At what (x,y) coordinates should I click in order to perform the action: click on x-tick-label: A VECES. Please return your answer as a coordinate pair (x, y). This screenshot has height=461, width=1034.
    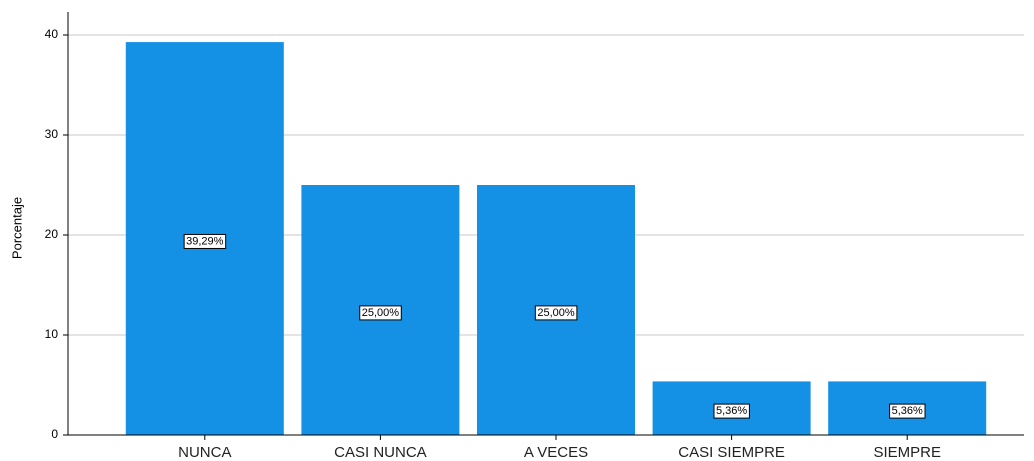
    Looking at the image, I should click on (556, 452).